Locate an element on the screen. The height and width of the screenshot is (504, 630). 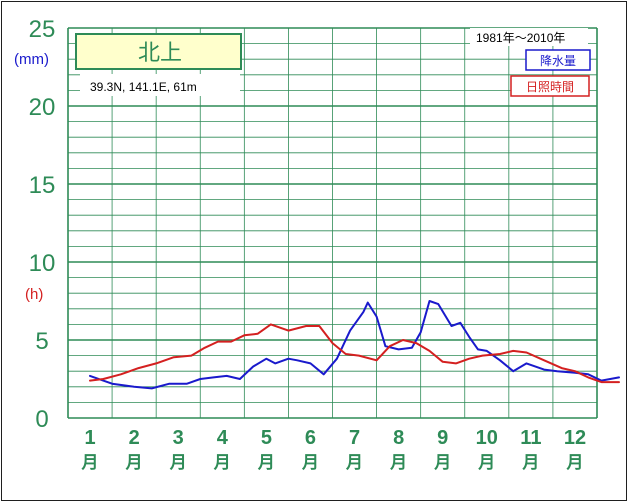
x-tick-label: 4 is located at coordinates (223, 438).